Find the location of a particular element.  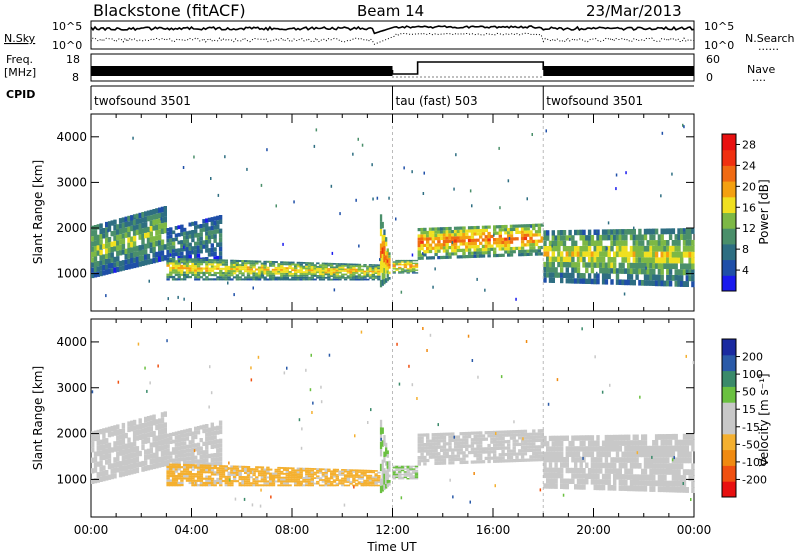

velocity-ytick-label-2: 3000 is located at coordinates (71, 388).